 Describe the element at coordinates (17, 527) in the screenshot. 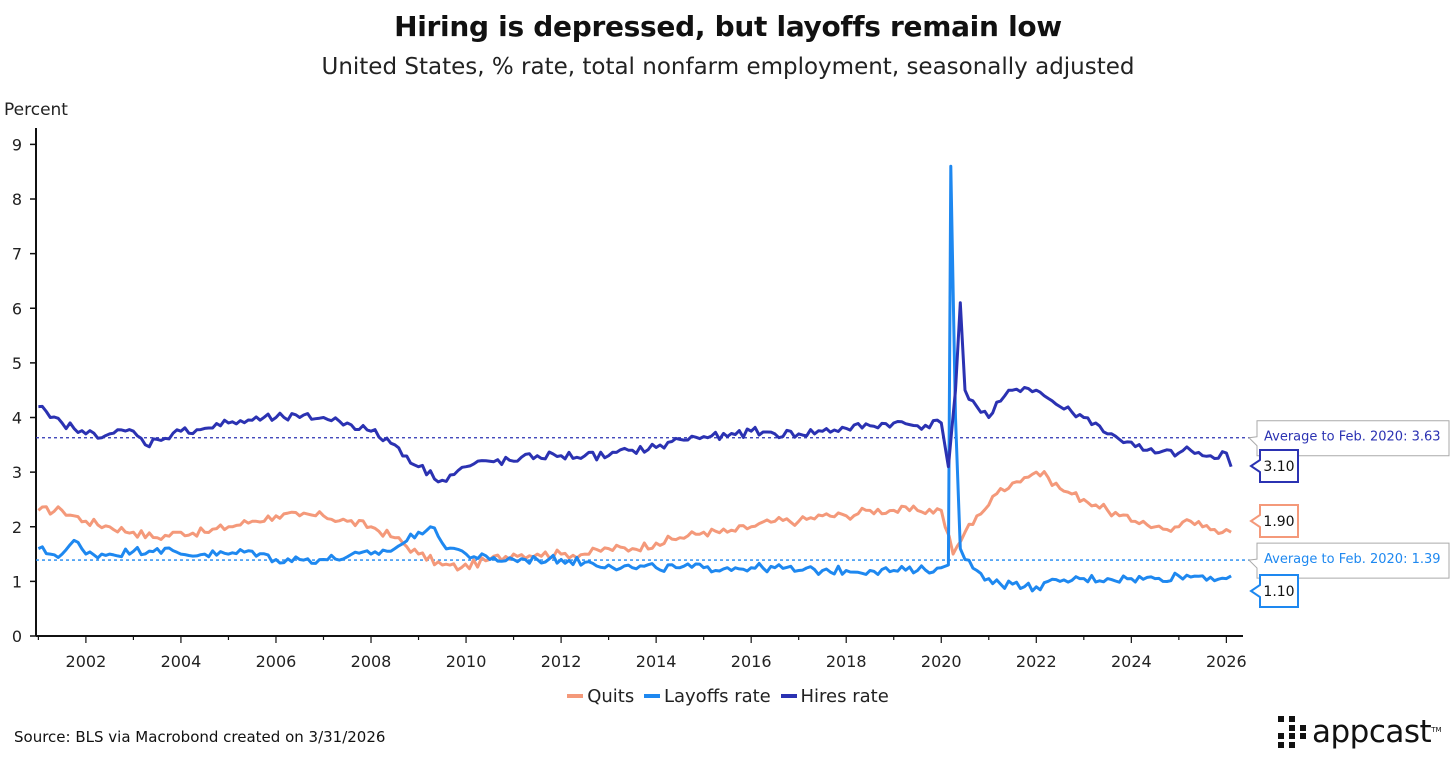

I see `y-tick-label: 2` at that location.